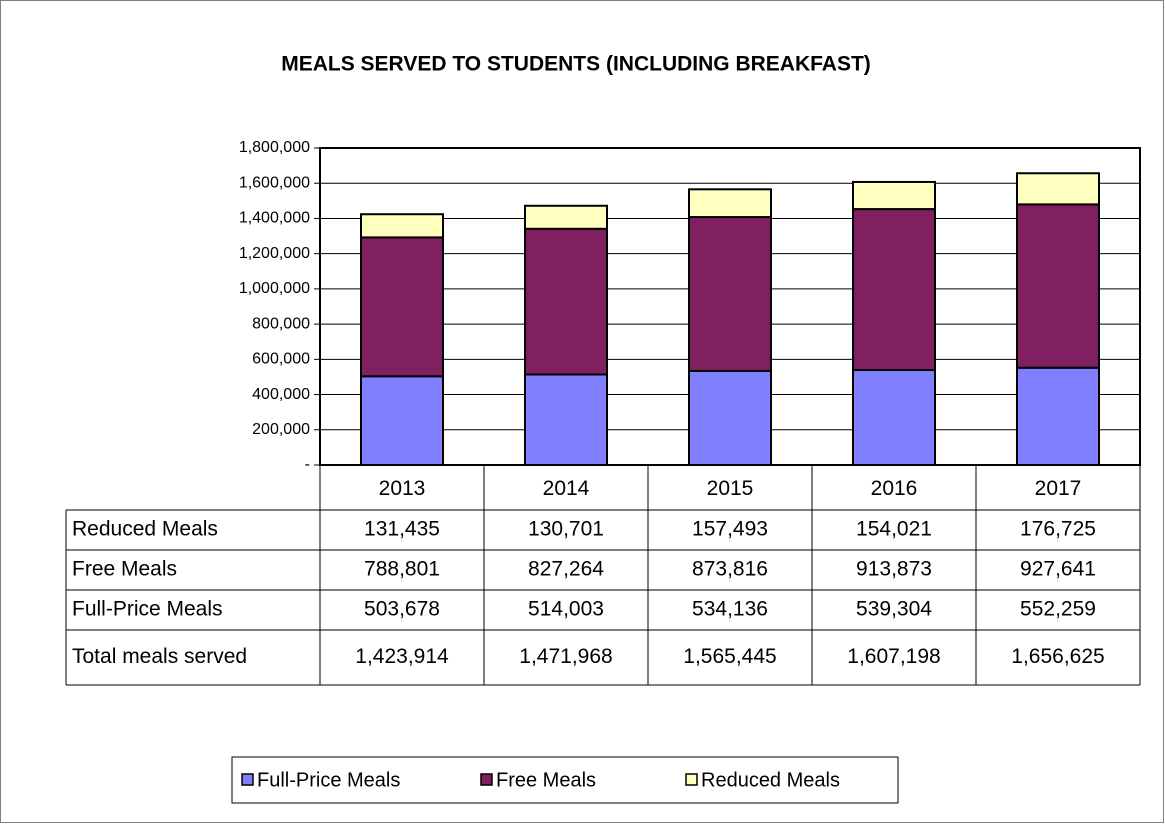  I want to click on x-tick-label: 2013, so click(402, 488).